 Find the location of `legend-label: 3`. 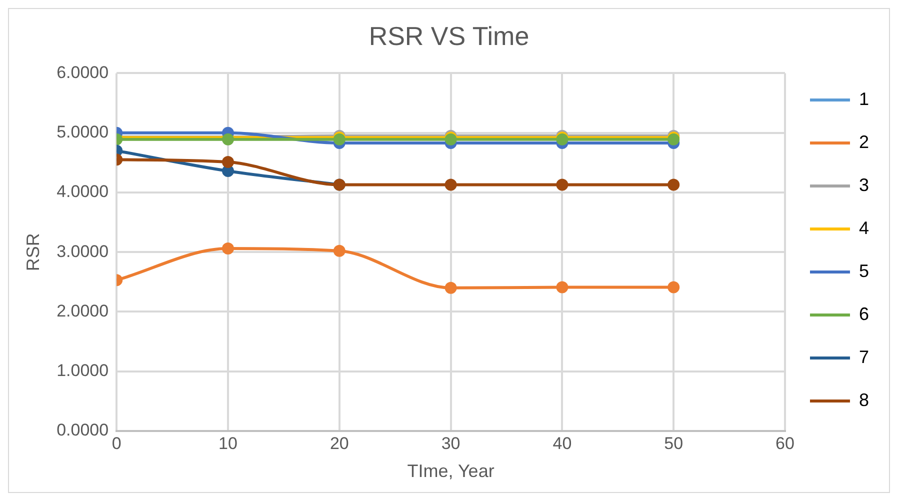

legend-label: 3 is located at coordinates (864, 184).